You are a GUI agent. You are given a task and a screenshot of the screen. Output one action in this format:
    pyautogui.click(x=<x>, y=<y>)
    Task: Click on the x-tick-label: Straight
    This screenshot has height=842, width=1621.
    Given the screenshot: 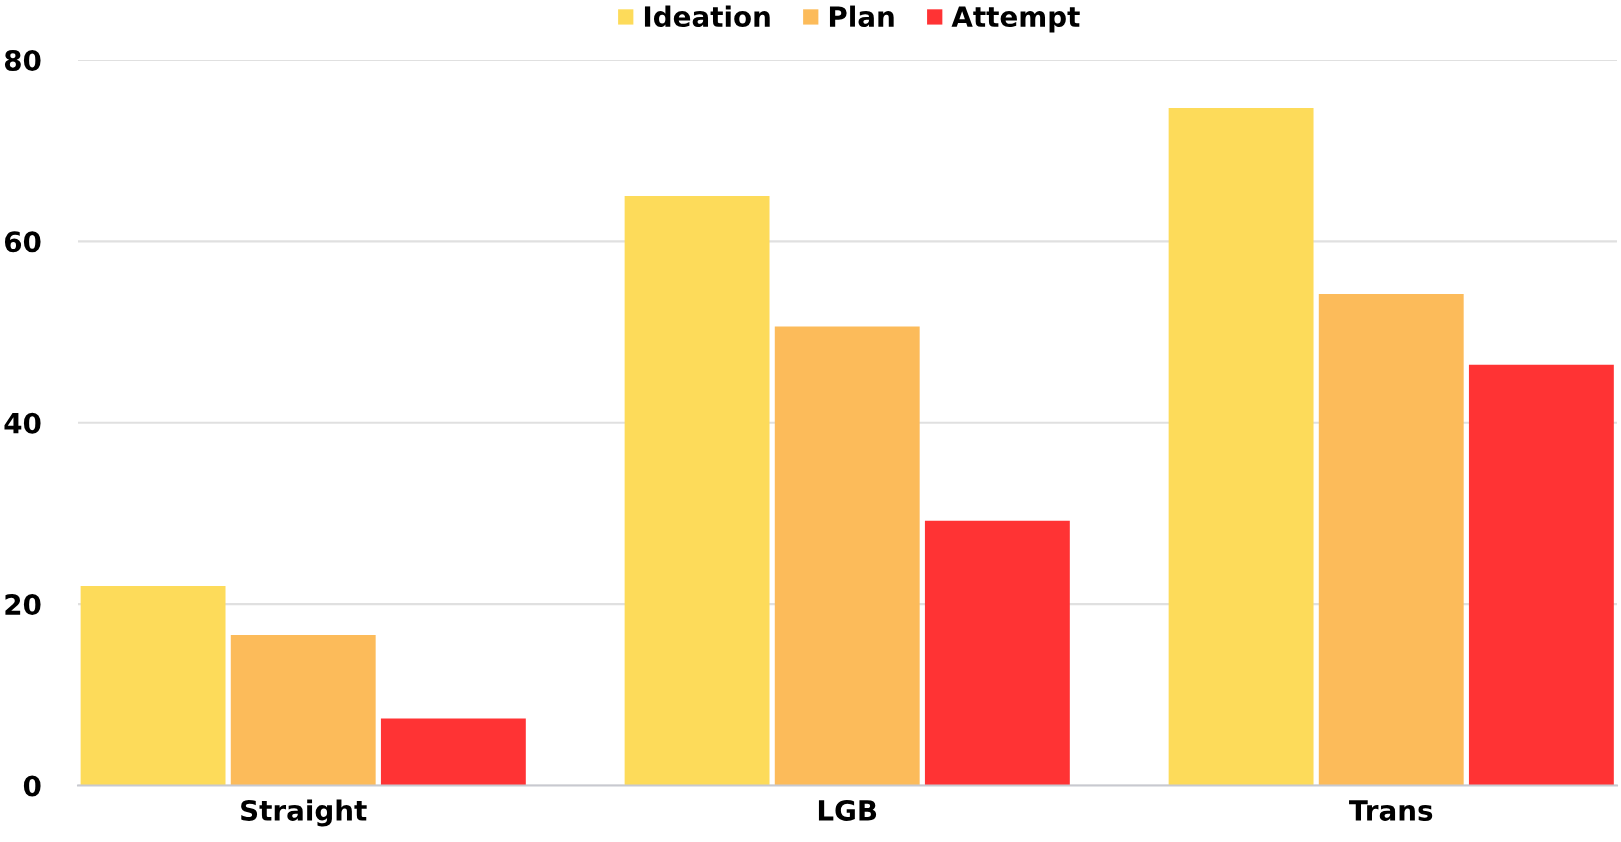 What is the action you would take?
    pyautogui.click(x=304, y=813)
    